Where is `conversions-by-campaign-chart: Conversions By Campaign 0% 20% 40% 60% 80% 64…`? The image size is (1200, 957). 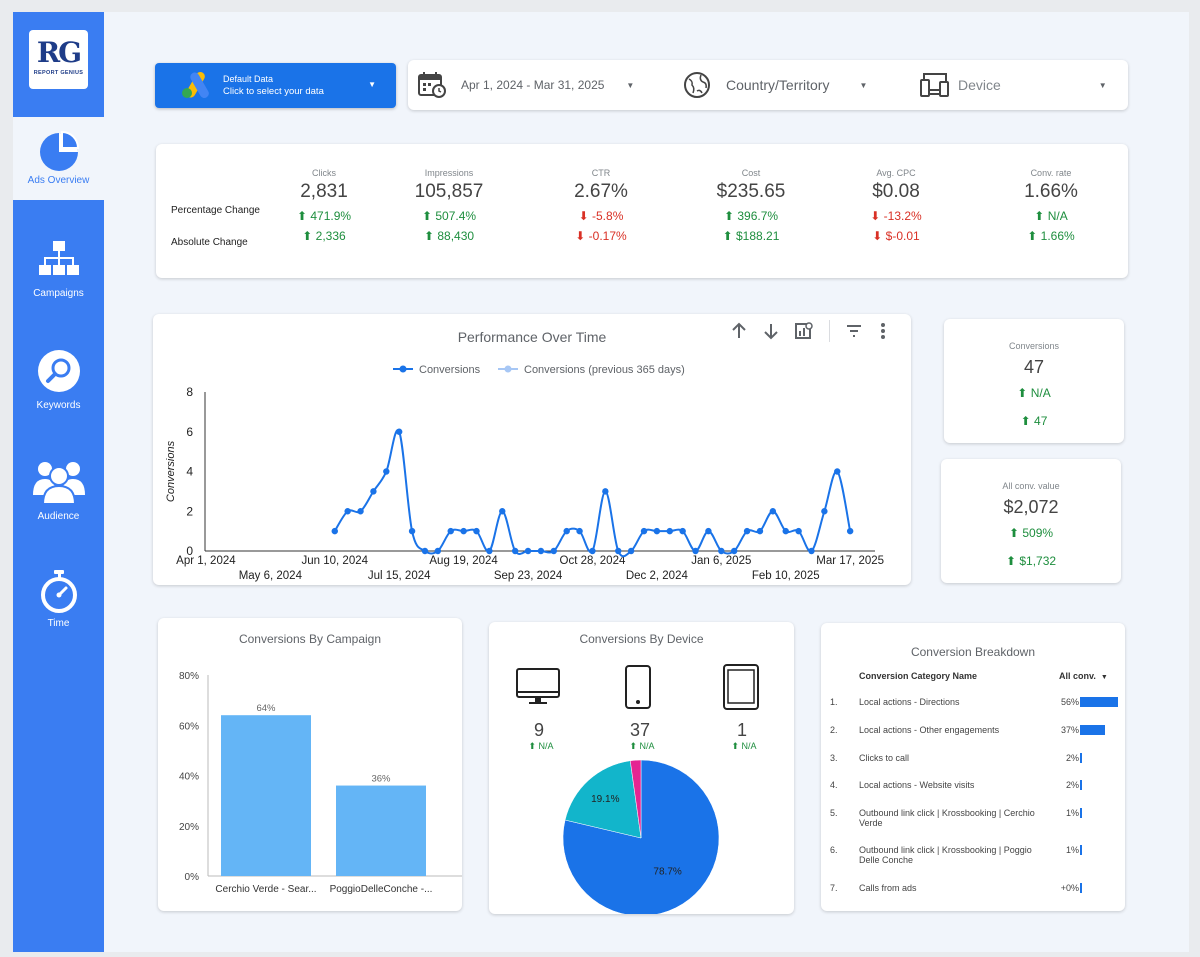 conversions-by-campaign-chart: Conversions By Campaign 0% 20% 40% 60% 80% 64… is located at coordinates (310, 764).